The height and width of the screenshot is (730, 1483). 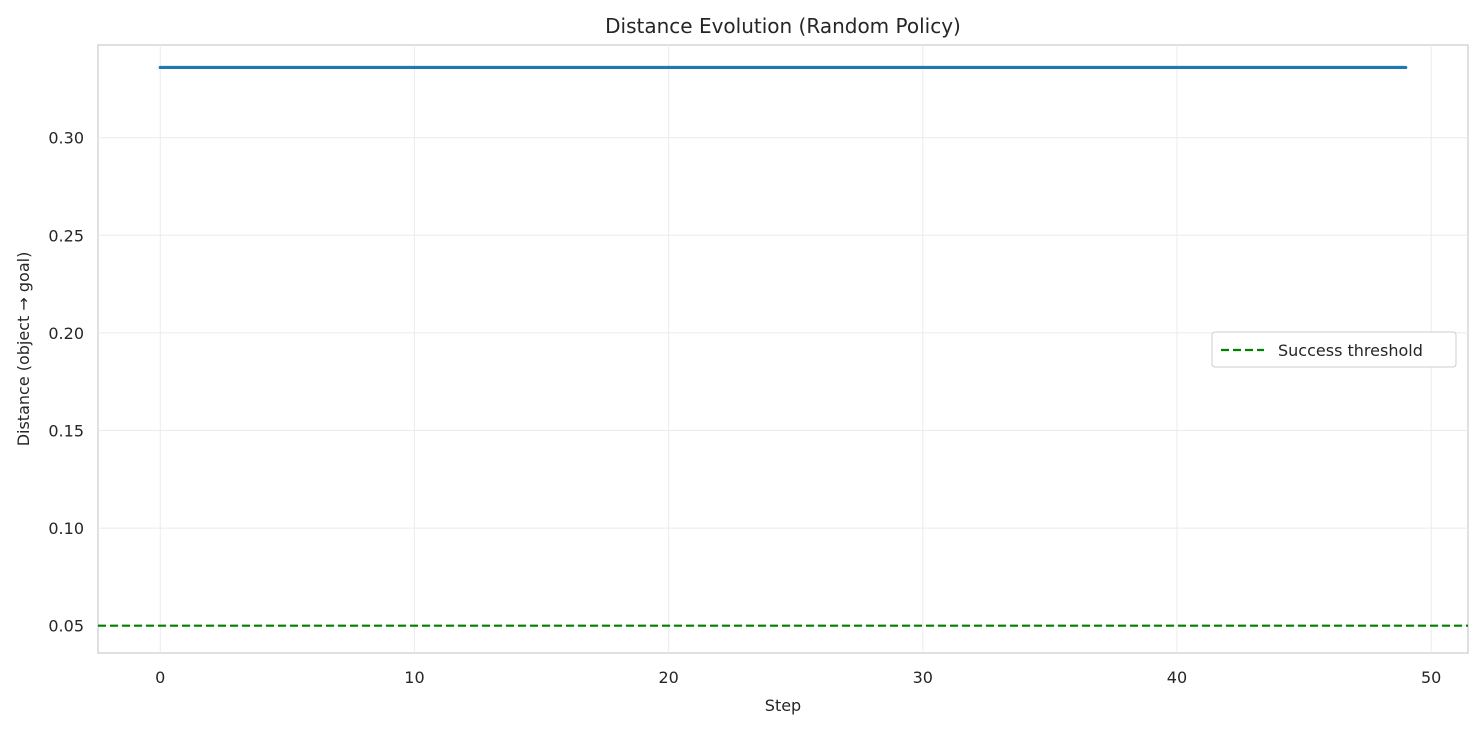 I want to click on chart-title: Distance Evolution (Random Policy), so click(x=783, y=26).